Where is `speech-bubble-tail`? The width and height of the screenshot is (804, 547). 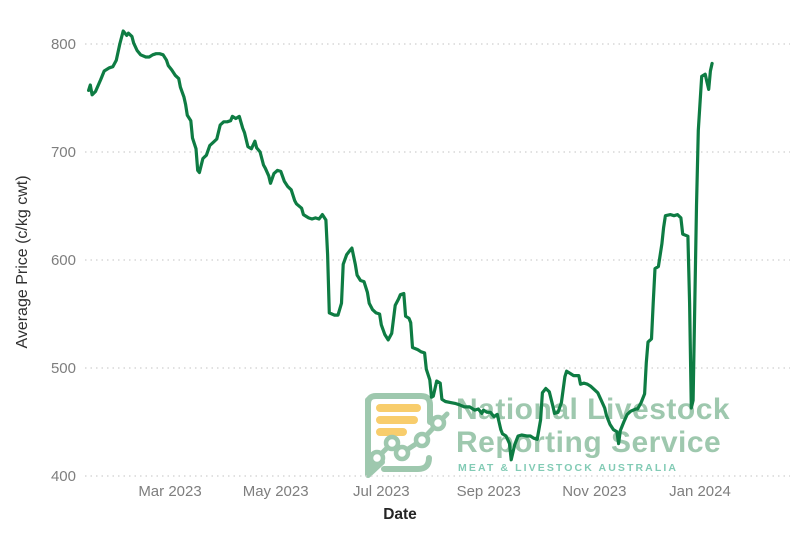 speech-bubble-tail is located at coordinates (375, 437).